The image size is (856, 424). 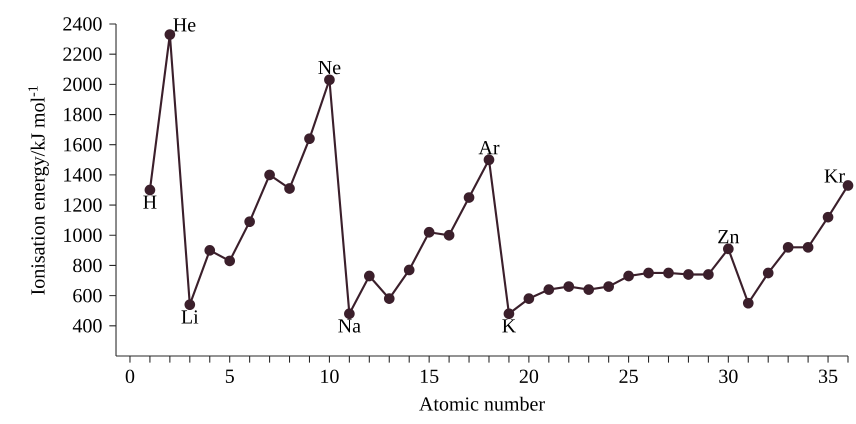 What do you see at coordinates (87, 326) in the screenshot?
I see `y-tick-label: 400` at bounding box center [87, 326].